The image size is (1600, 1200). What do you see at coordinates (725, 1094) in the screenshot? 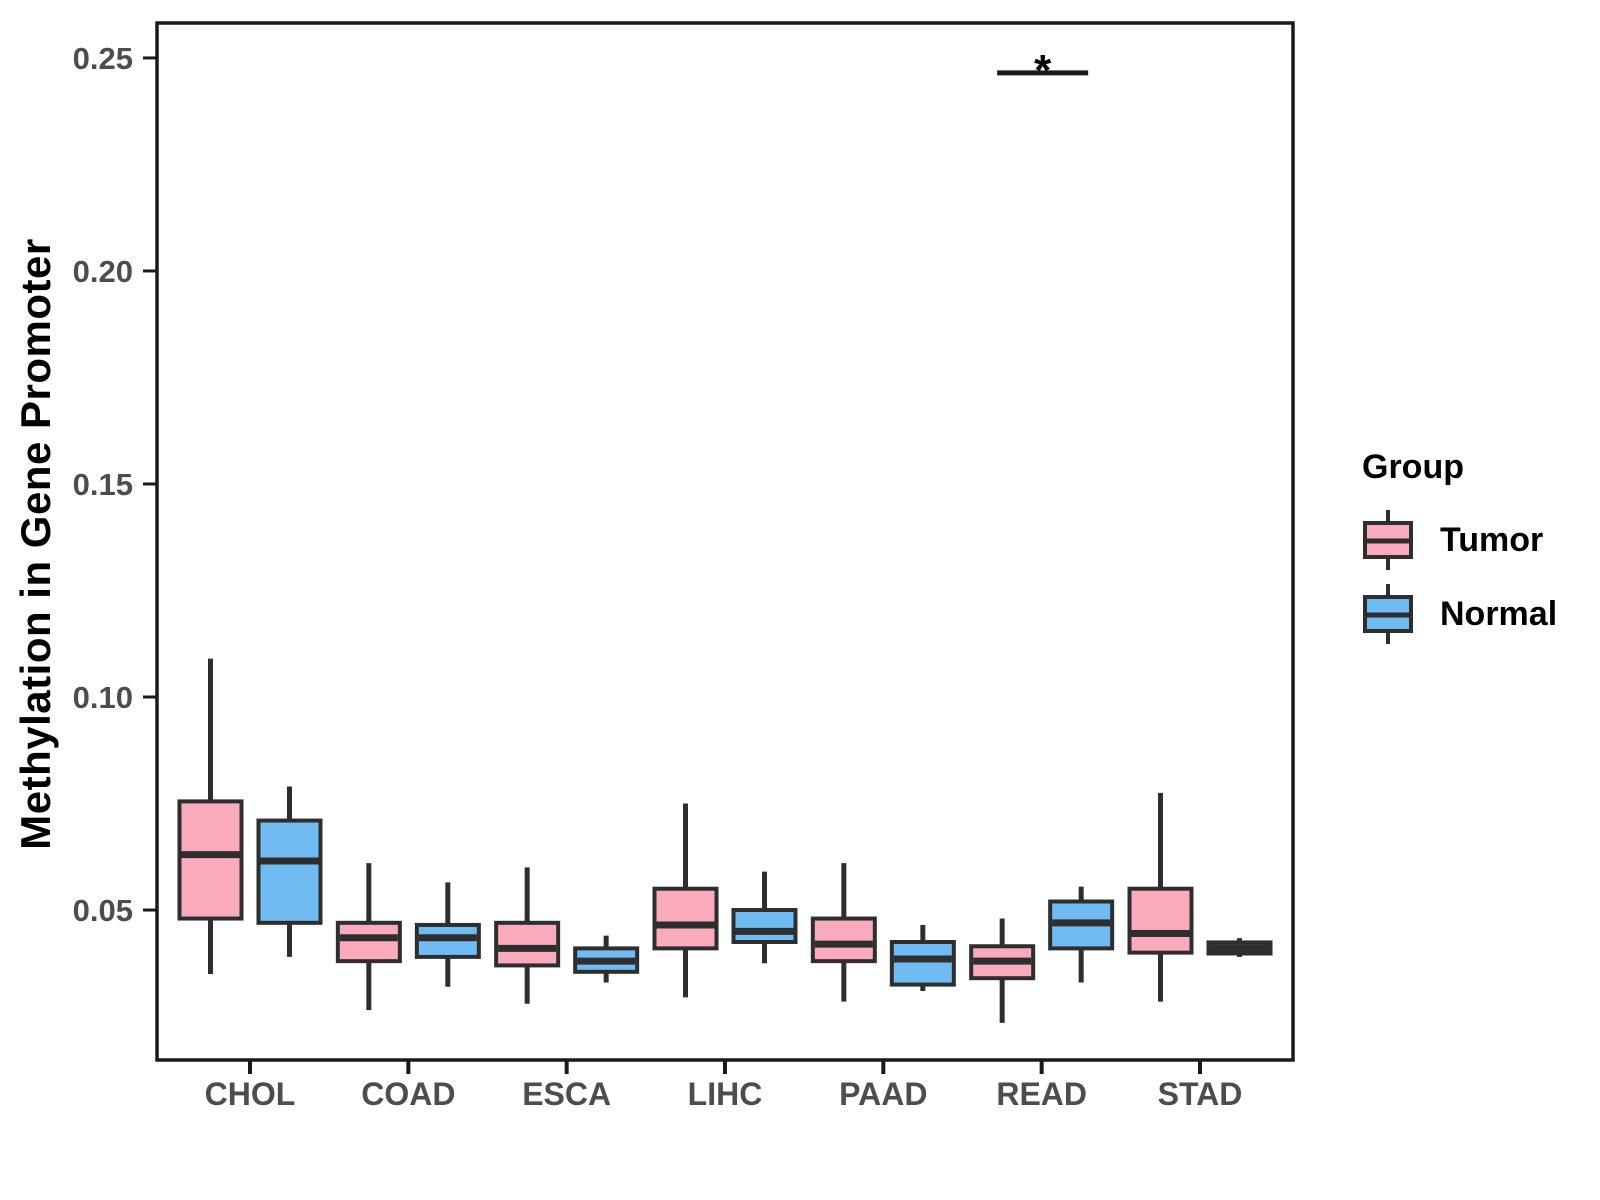
I see `x-tick-label-lihc: LIHC` at bounding box center [725, 1094].